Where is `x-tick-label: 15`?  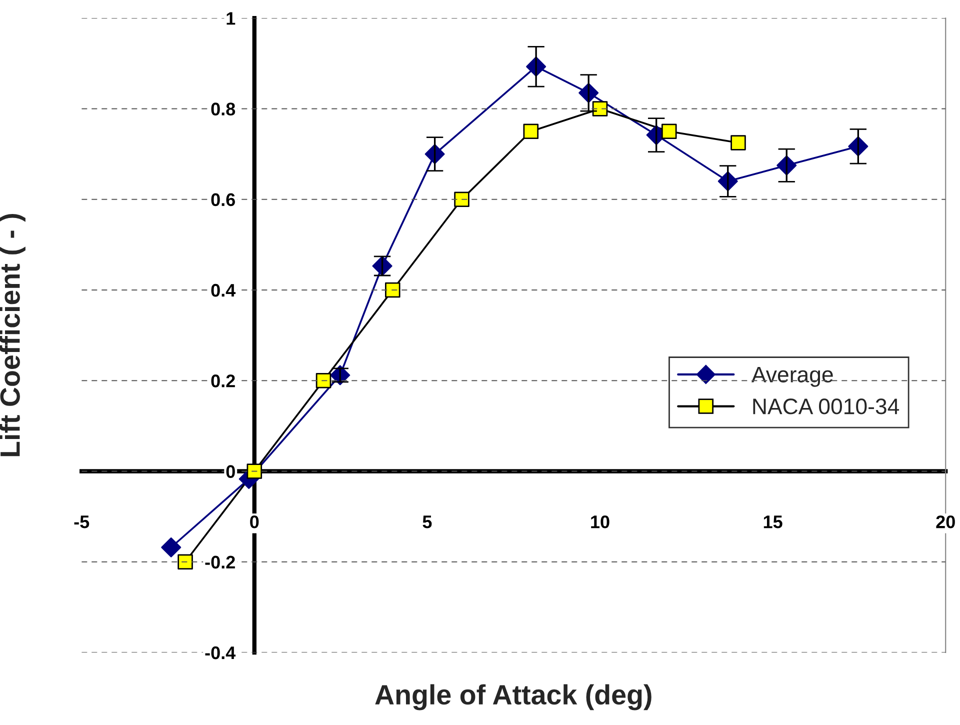
x-tick-label: 15 is located at coordinates (773, 522).